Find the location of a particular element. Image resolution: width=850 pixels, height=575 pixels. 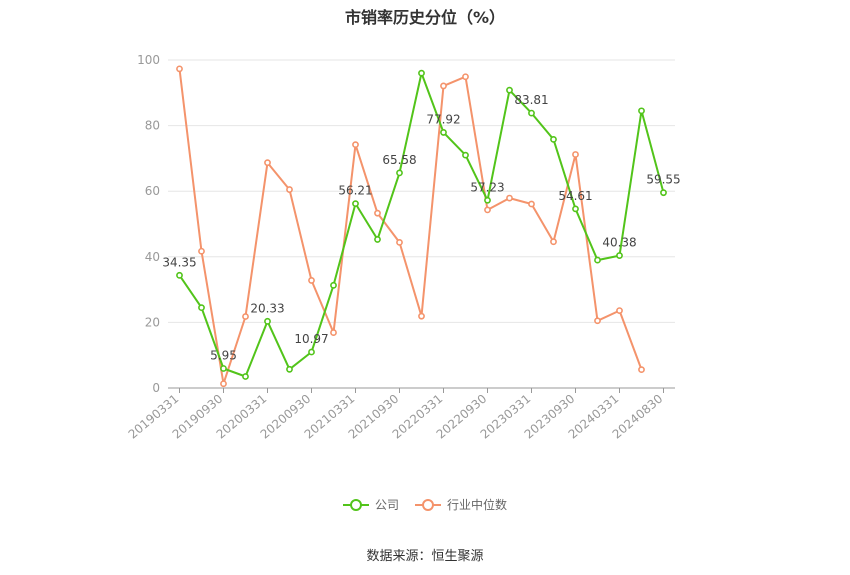

data-label-20230930: 54.61 is located at coordinates (575, 196).